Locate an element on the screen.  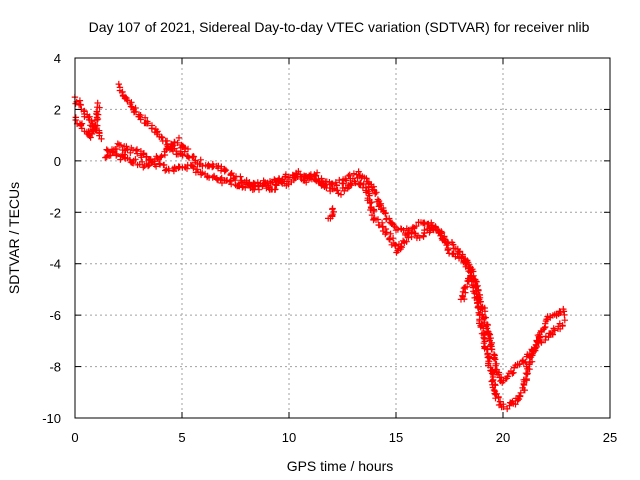
x-tick-label: 5 is located at coordinates (181, 437).